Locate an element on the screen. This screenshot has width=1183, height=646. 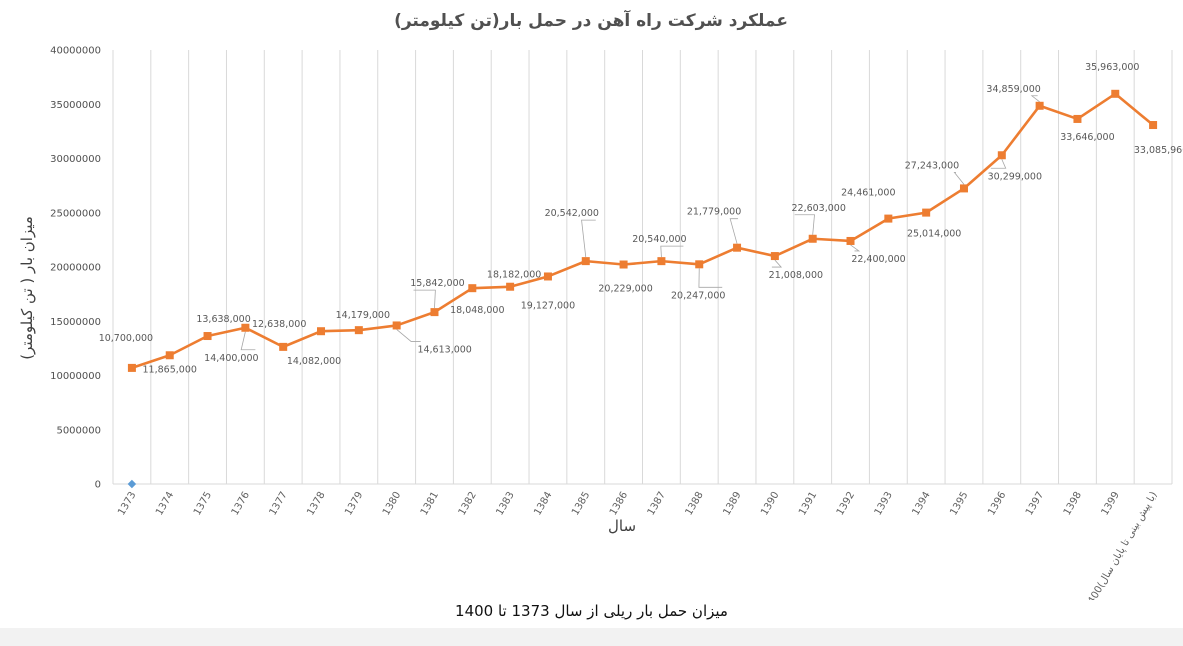
y-tick-label: 10000000 is located at coordinates (75, 376).